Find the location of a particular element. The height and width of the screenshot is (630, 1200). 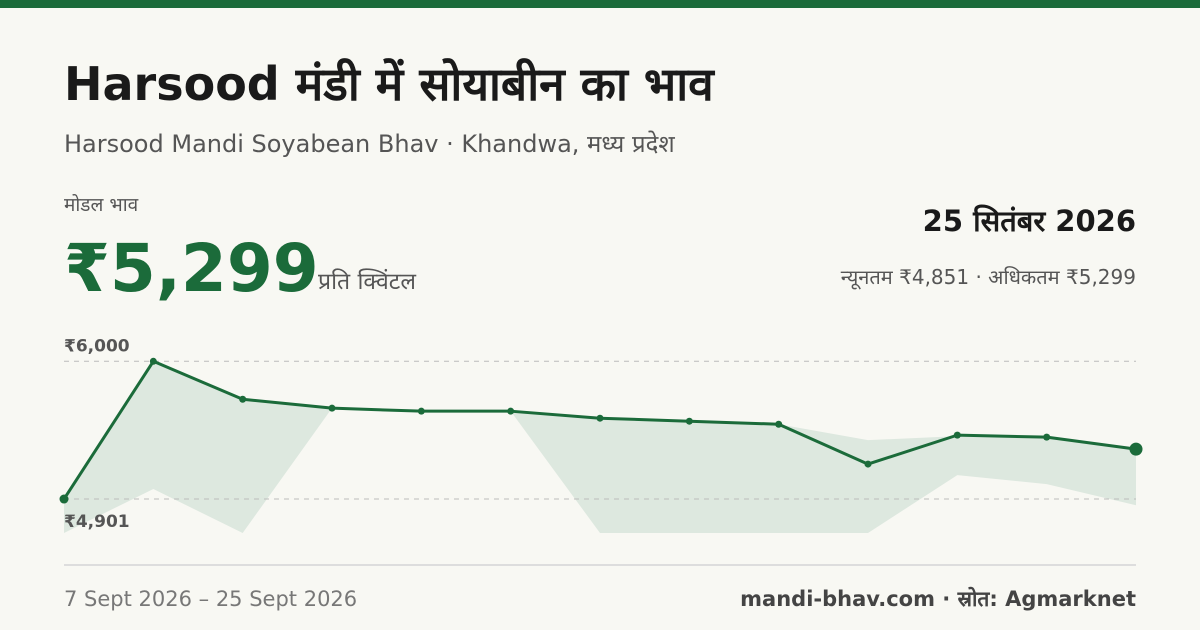

y-tick-label: ₹4,901 is located at coordinates (97, 522).